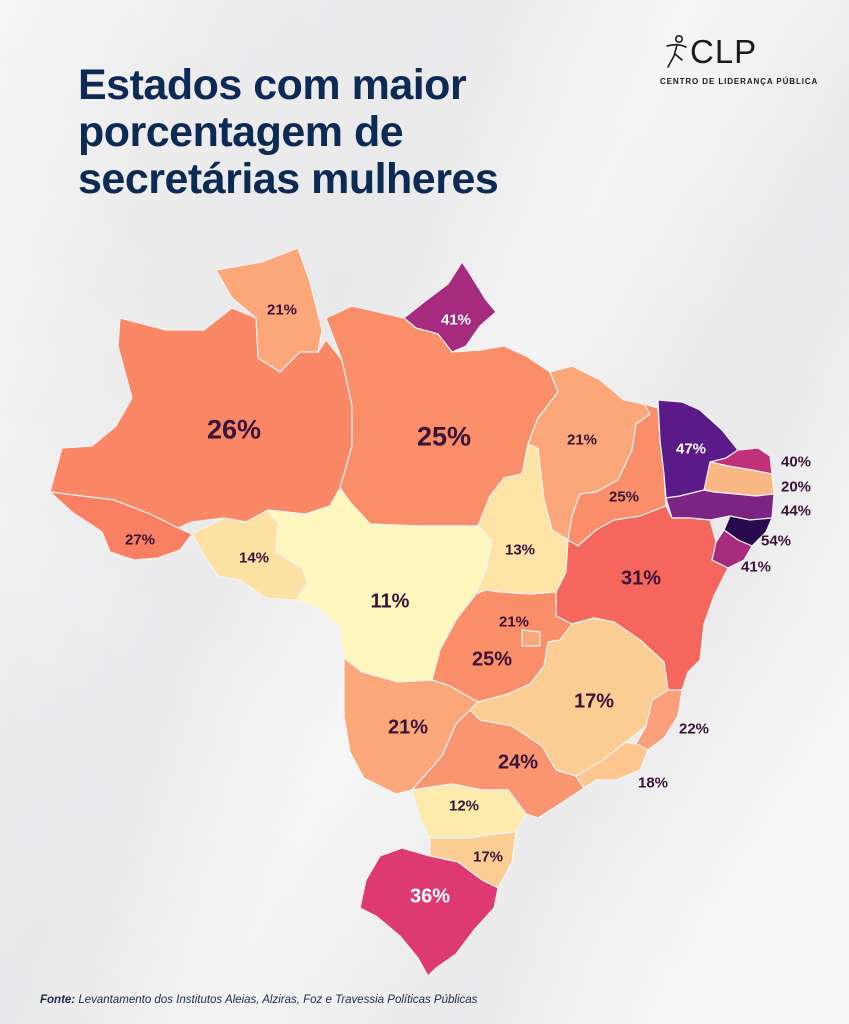  Describe the element at coordinates (429, 912) in the screenshot. I see `state-rio-grande-do-sul` at that location.